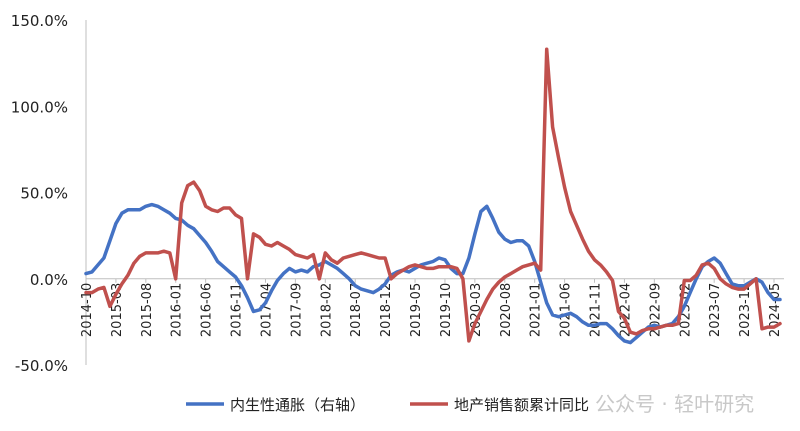 This screenshot has width=800, height=431. Describe the element at coordinates (87, 310) in the screenshot. I see `x-tick-label: 2014-10` at that location.